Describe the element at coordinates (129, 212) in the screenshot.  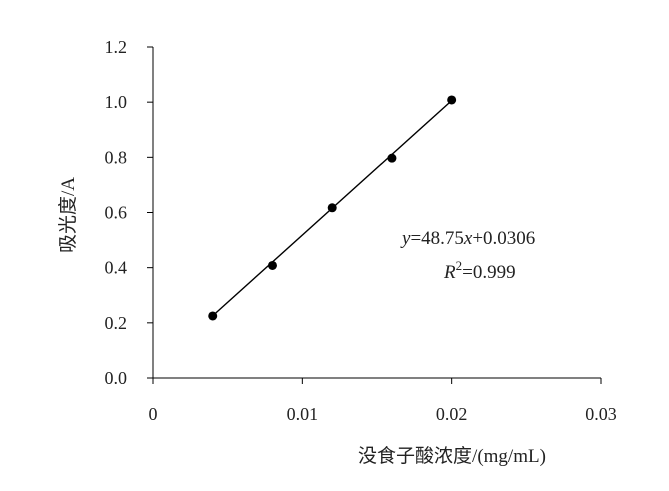
I see `y-ticks: 0.0 0.2 0.4 0.6 0.8 1.0 1.2` at that location.